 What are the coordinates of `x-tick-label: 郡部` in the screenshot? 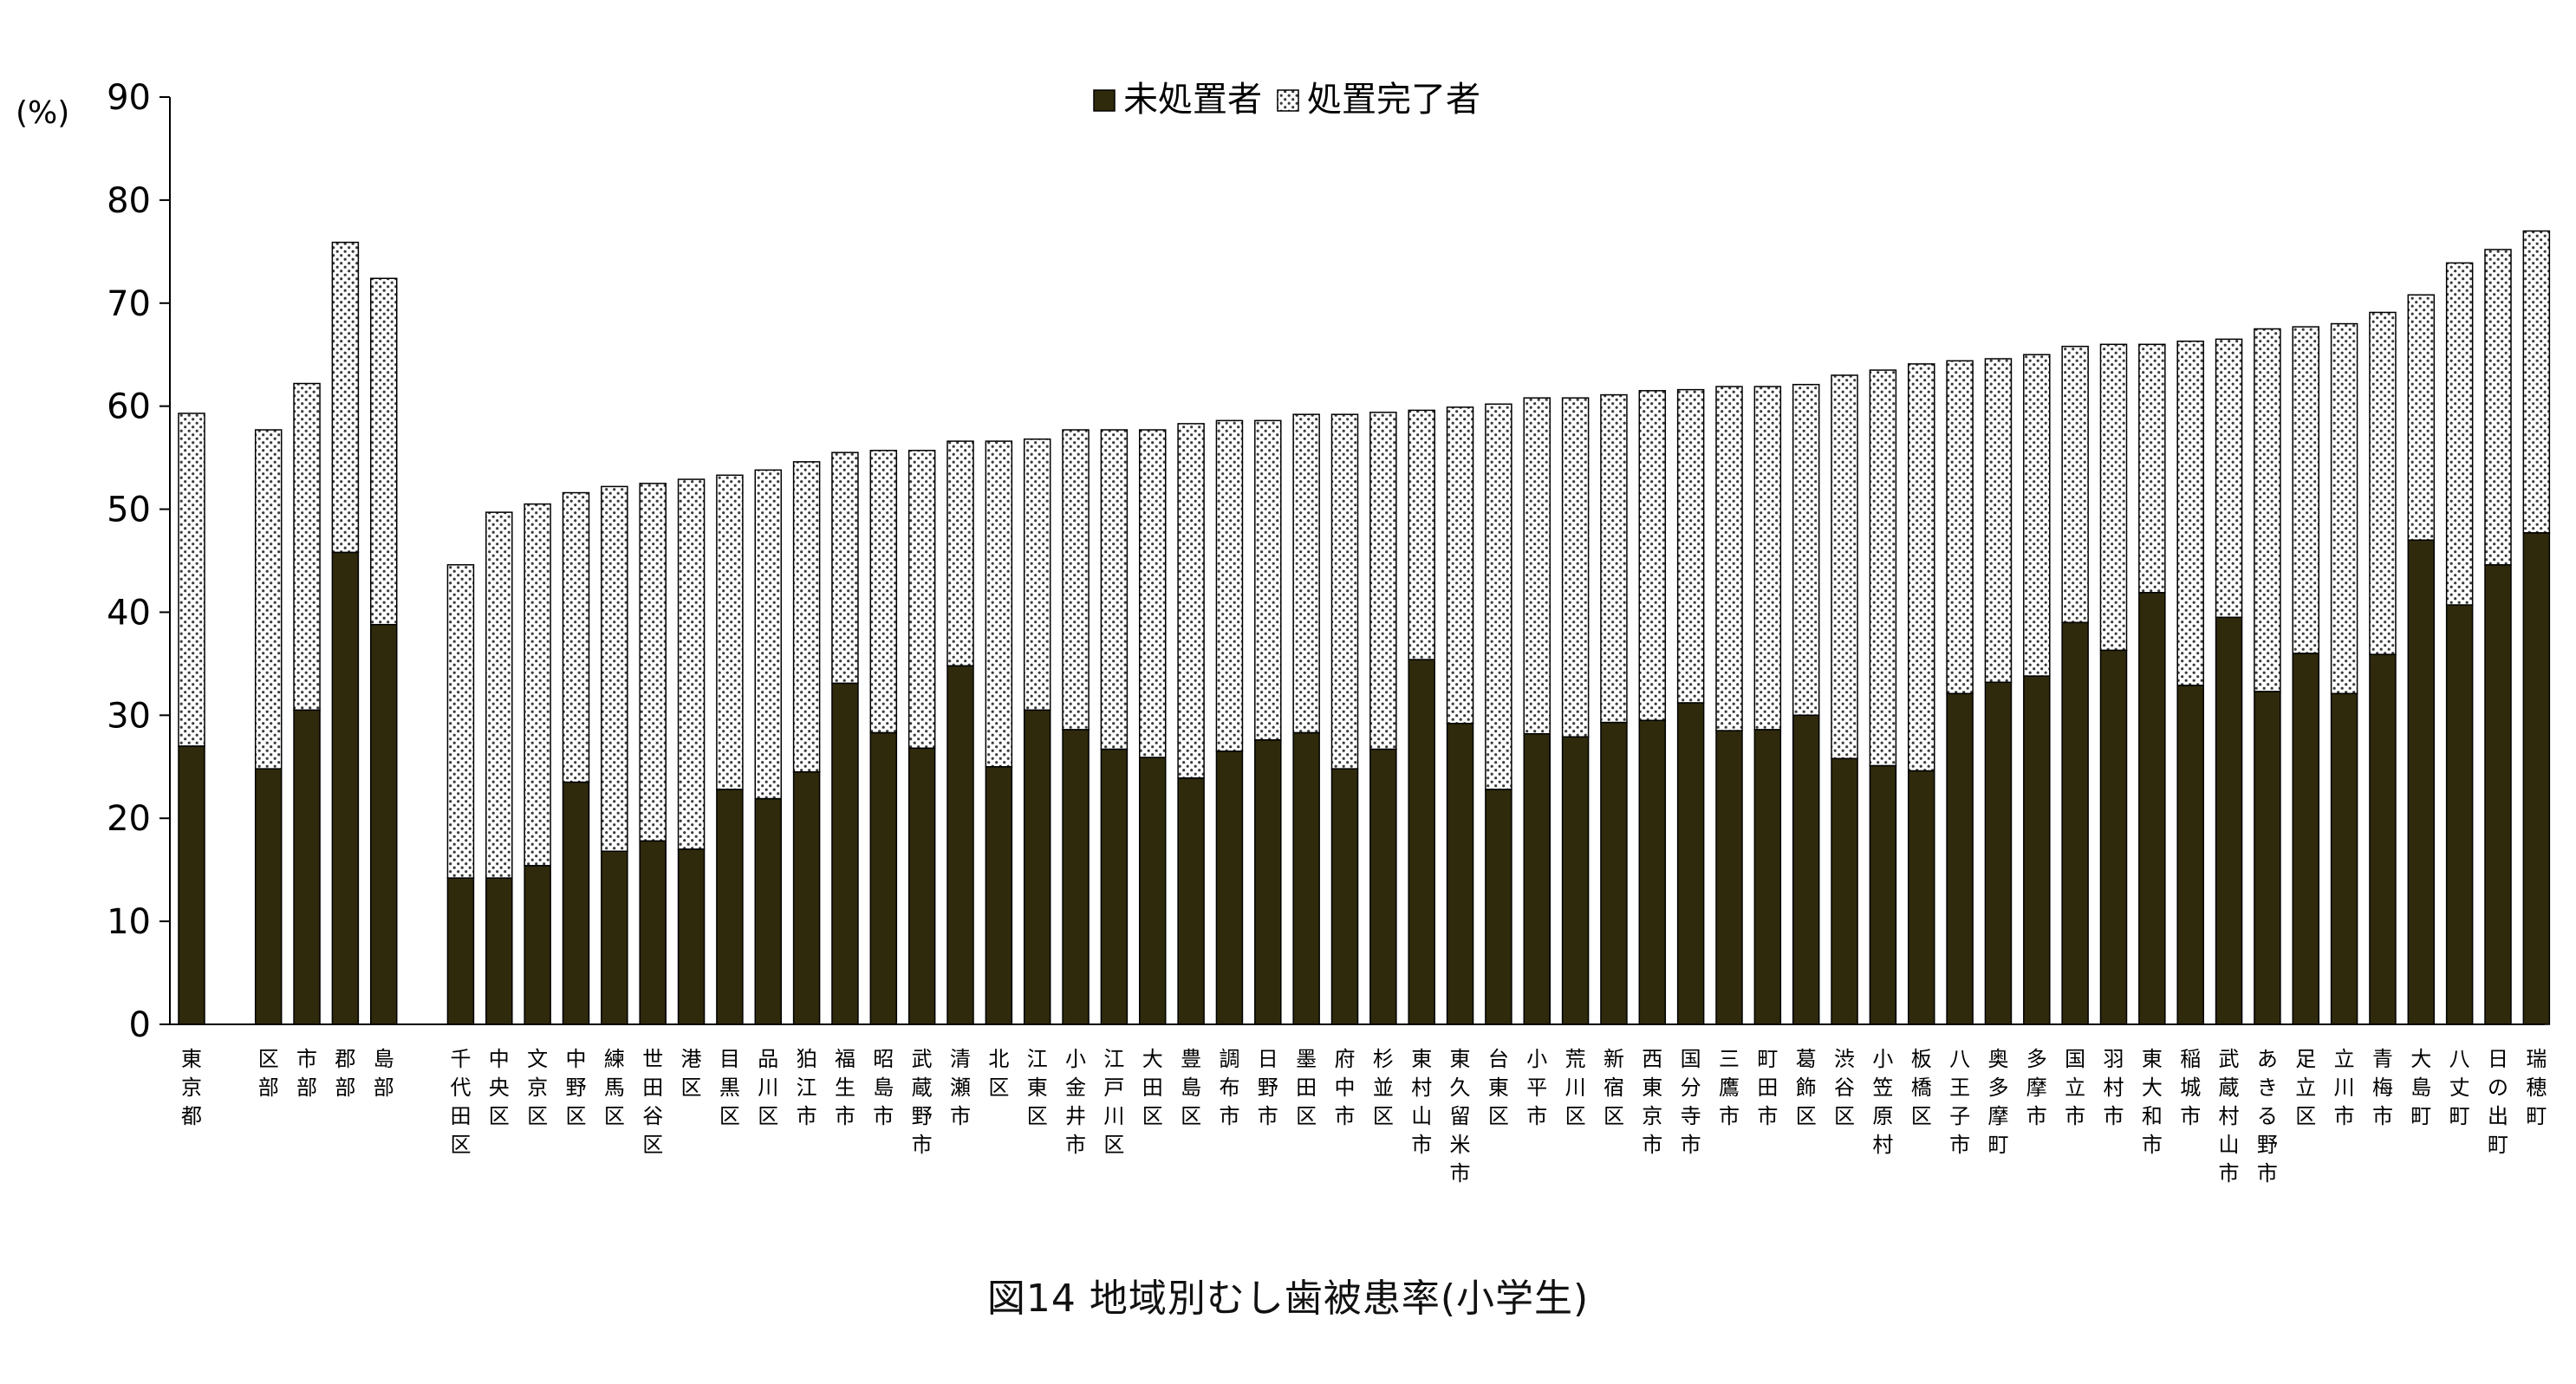 It's located at (345, 1073).